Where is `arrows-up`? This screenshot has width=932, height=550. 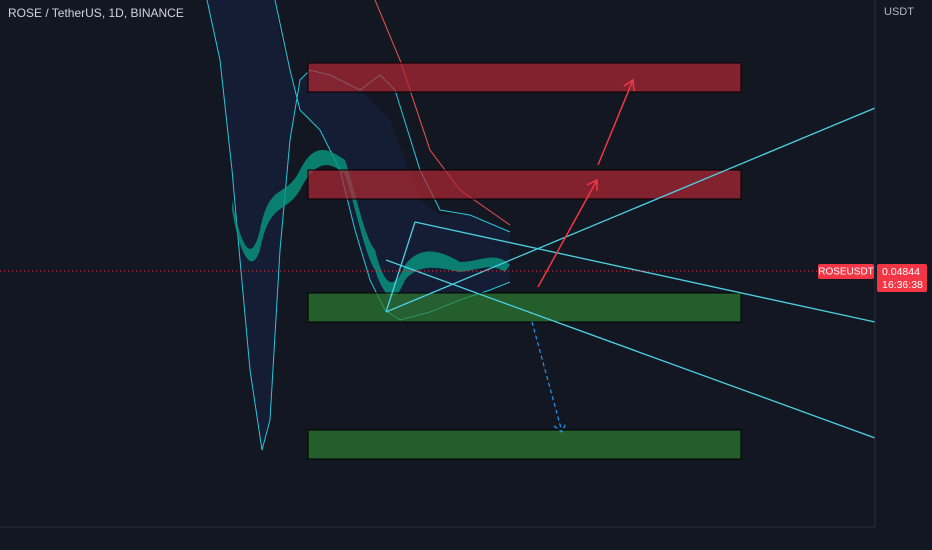 arrows-up is located at coordinates (586, 183).